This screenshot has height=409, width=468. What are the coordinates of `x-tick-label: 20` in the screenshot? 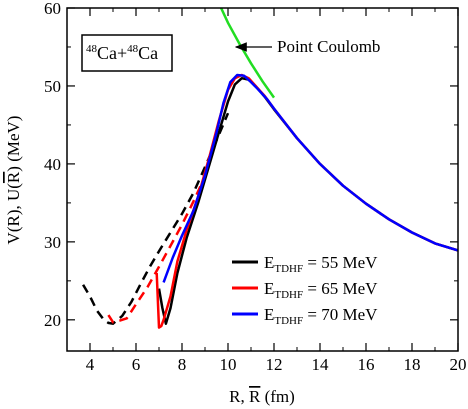 It's located at (458, 364).